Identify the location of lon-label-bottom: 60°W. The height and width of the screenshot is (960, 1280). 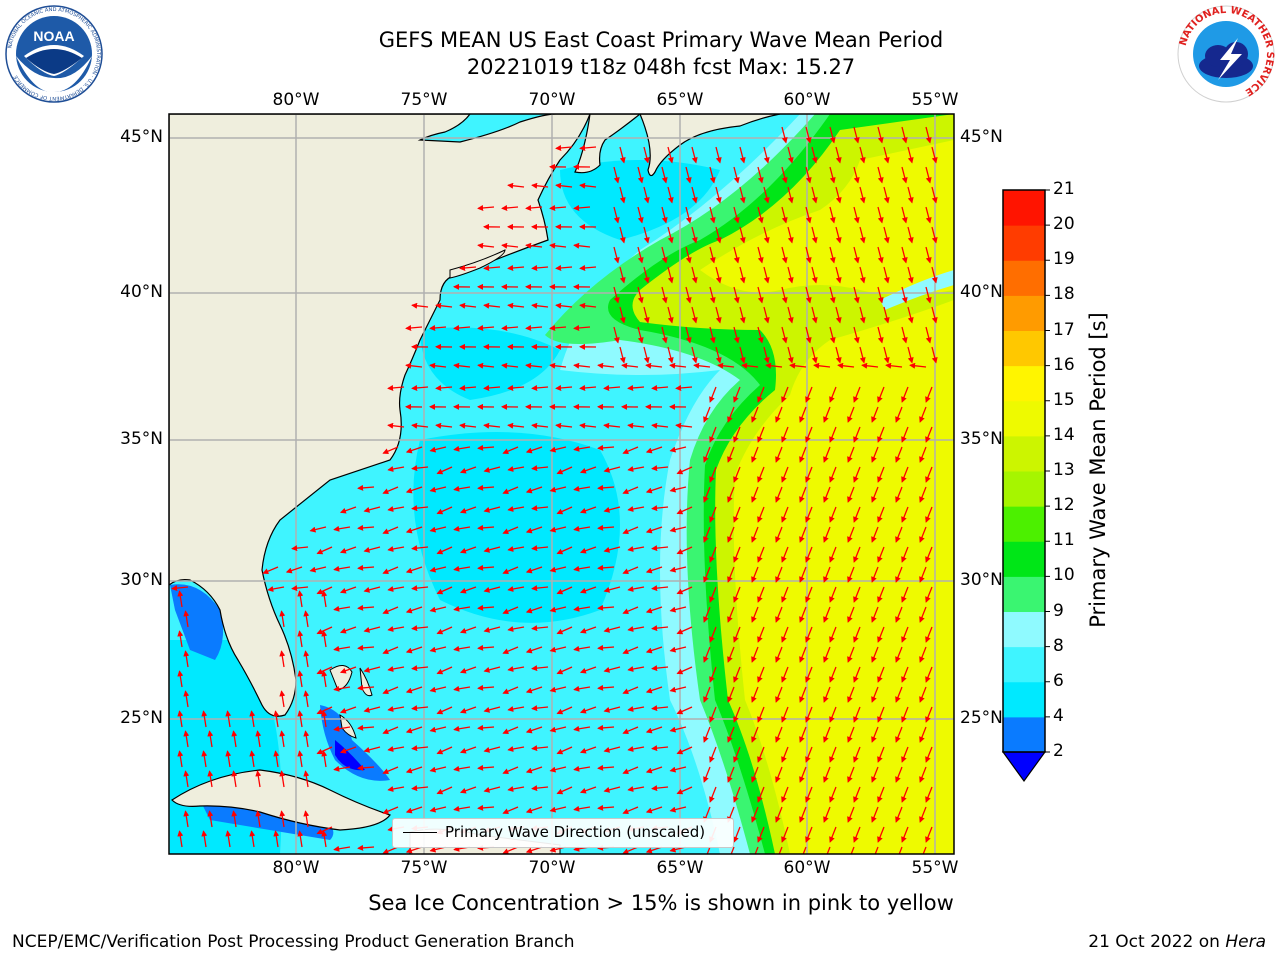
(807, 868).